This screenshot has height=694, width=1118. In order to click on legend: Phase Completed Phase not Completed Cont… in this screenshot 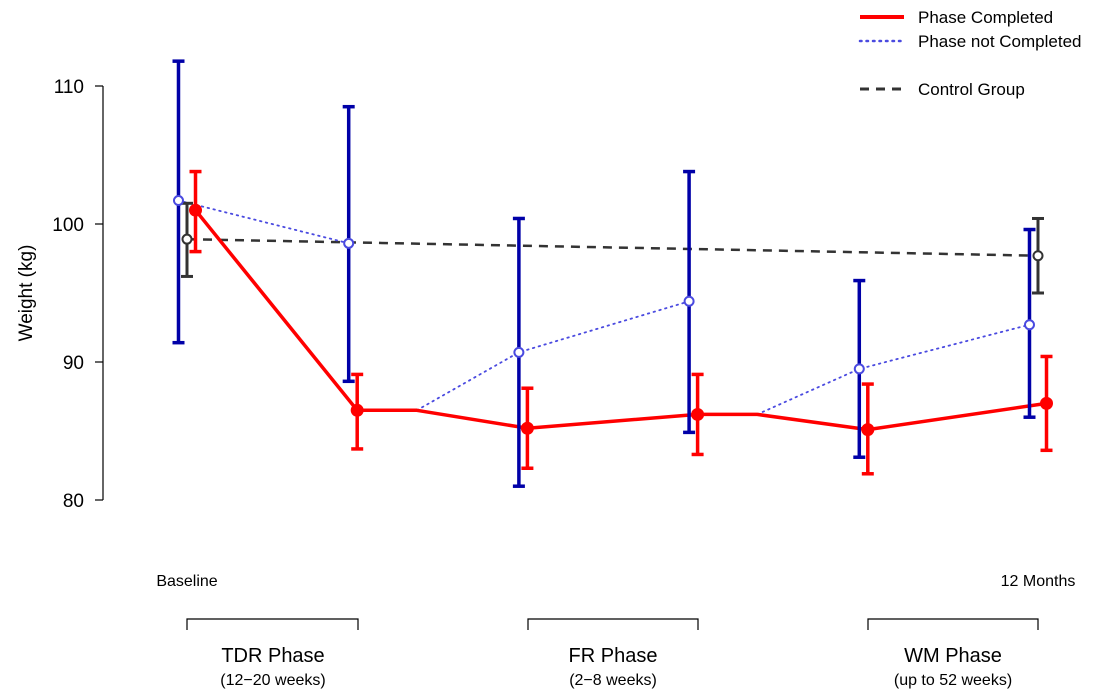, I will do `click(970, 53)`.